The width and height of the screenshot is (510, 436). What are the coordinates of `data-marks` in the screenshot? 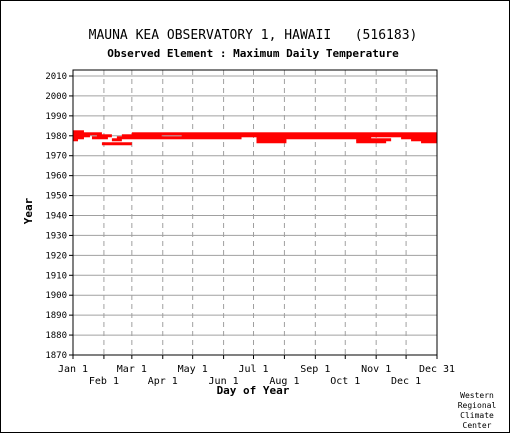 It's located at (255, 138).